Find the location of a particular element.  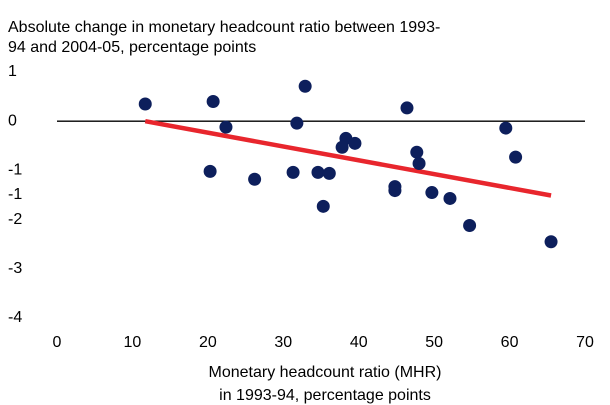

chart-title: 94 and 2004-05, percentage points is located at coordinates (132, 47).